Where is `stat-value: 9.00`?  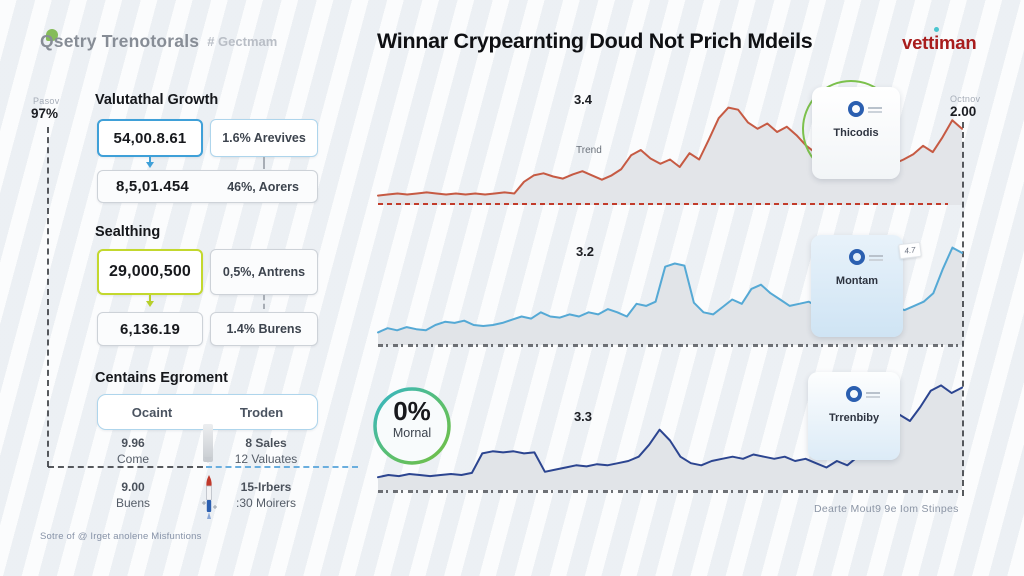
stat-value: 9.00 is located at coordinates (133, 487).